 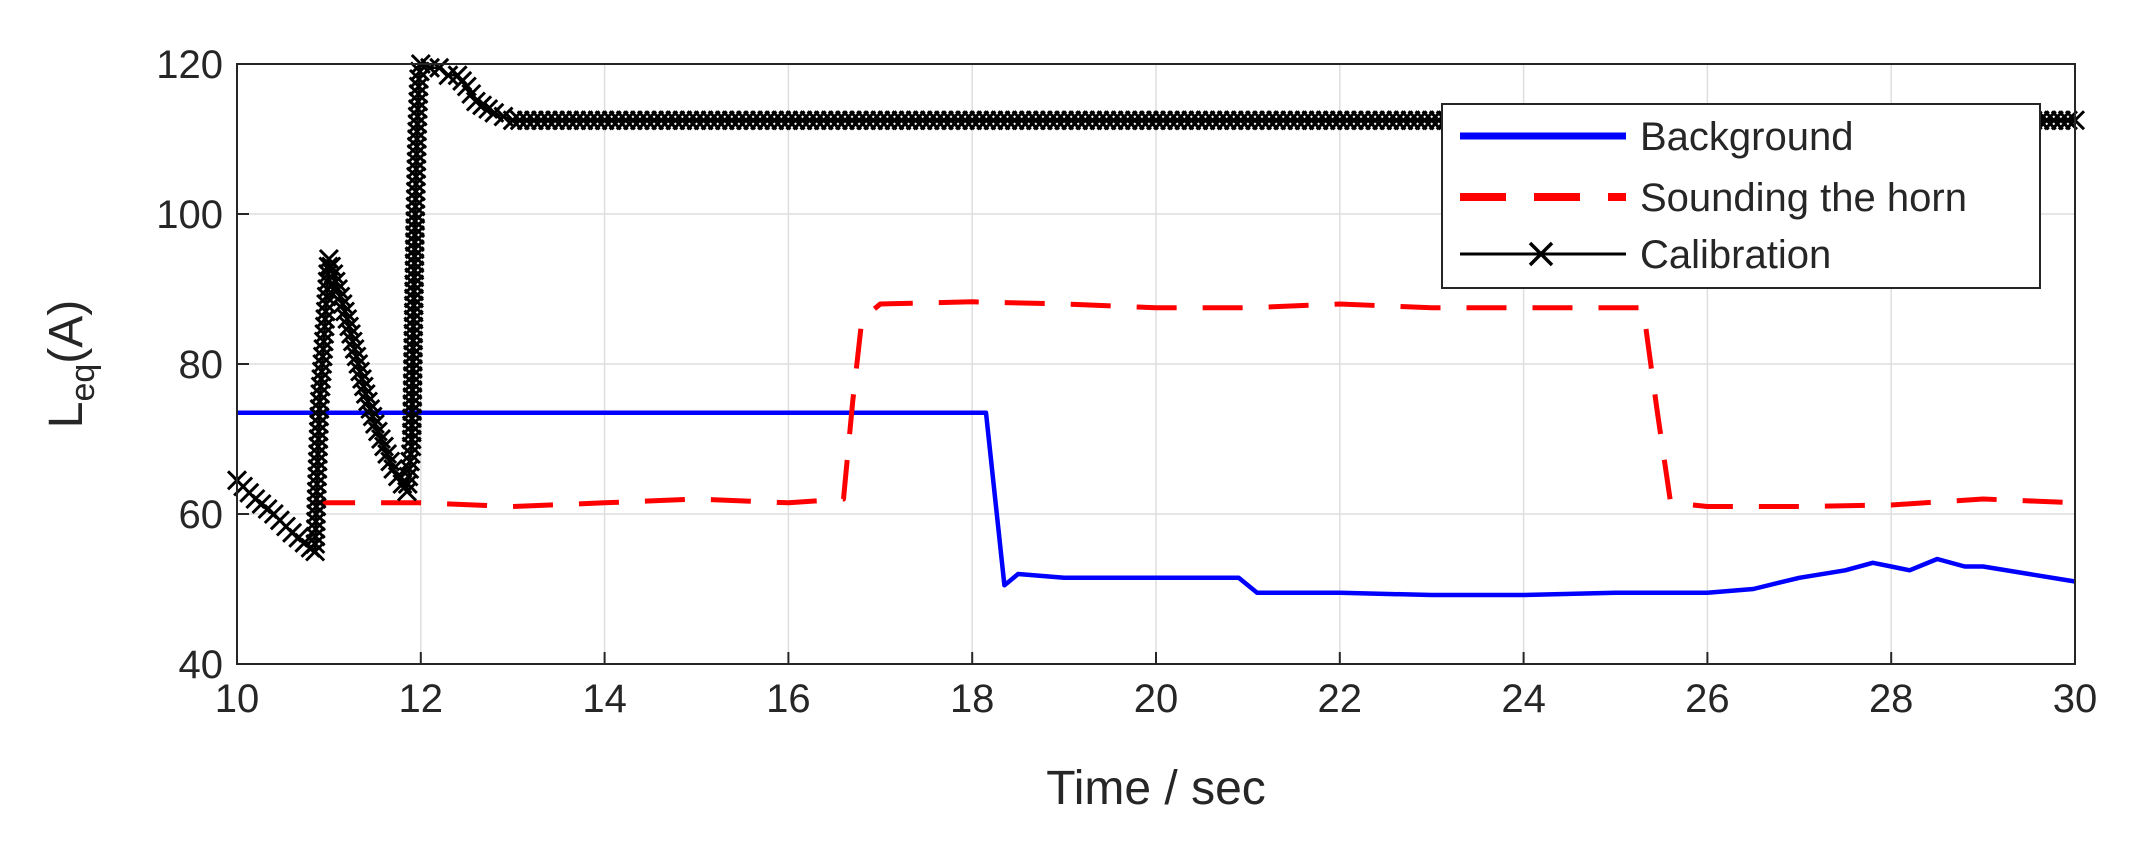 I want to click on x-axis-label: Time / sec, so click(x=1156, y=788).